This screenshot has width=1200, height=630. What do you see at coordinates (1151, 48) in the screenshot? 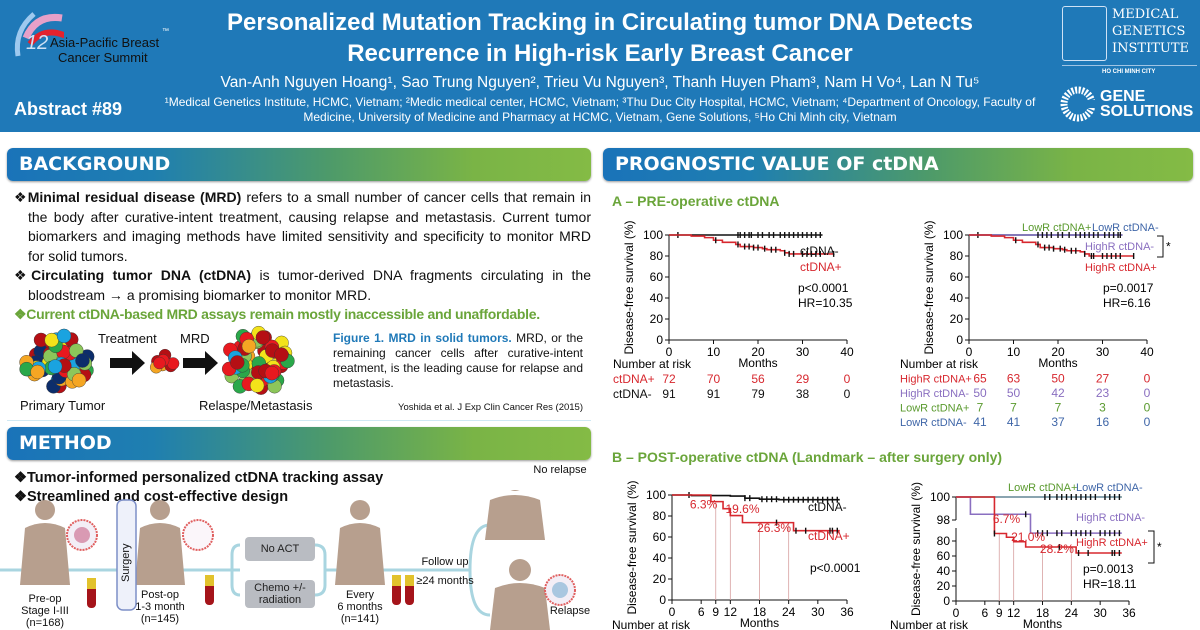
I see `mgi-line3: INSTITUTE` at bounding box center [1151, 48].